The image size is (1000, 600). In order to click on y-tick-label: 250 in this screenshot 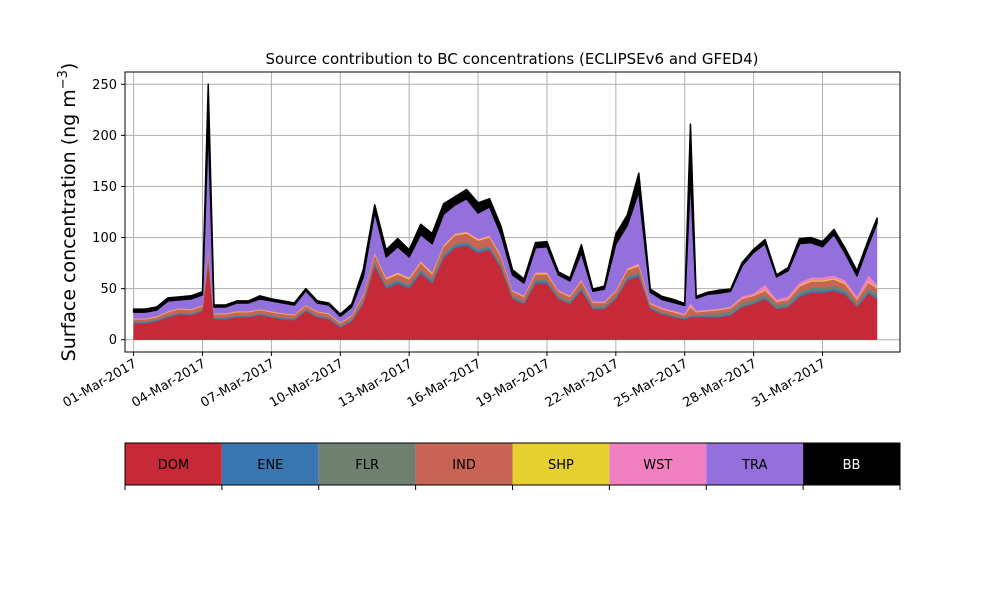, I will do `click(104, 85)`.